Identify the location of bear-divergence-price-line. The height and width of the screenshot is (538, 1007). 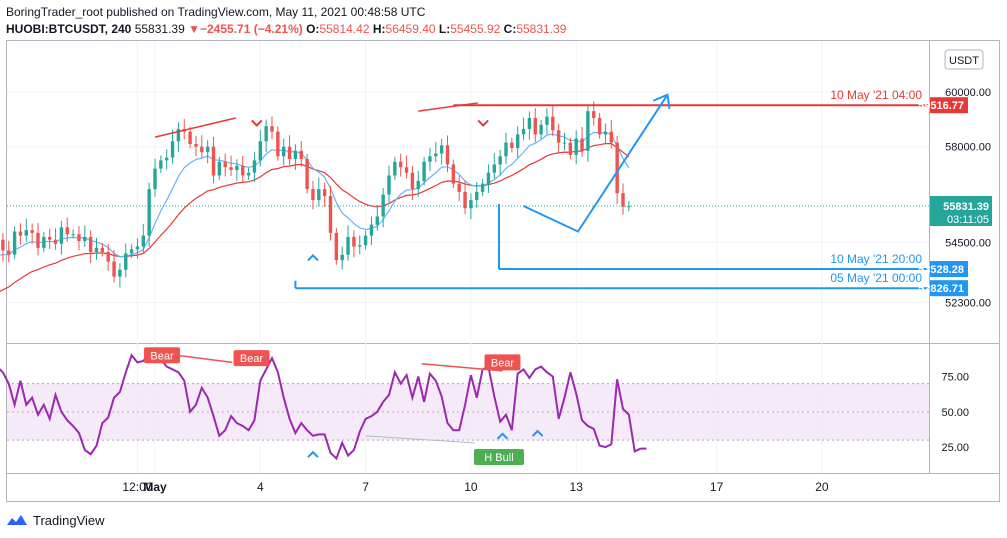
(448, 107).